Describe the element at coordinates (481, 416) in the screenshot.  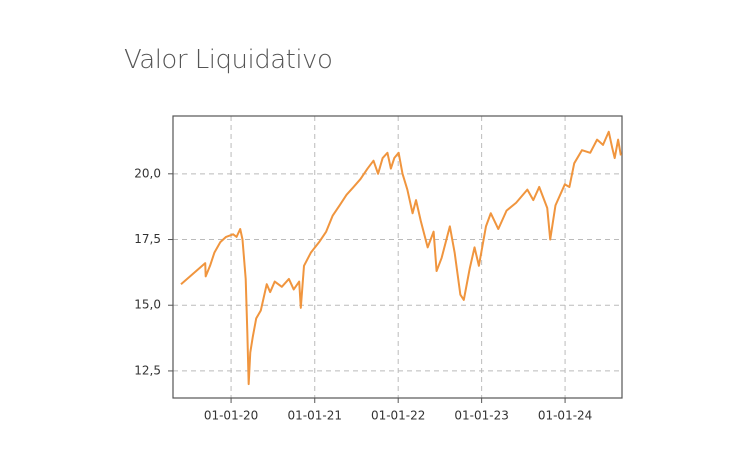
I see `x-tick-label: 01-01-23` at that location.